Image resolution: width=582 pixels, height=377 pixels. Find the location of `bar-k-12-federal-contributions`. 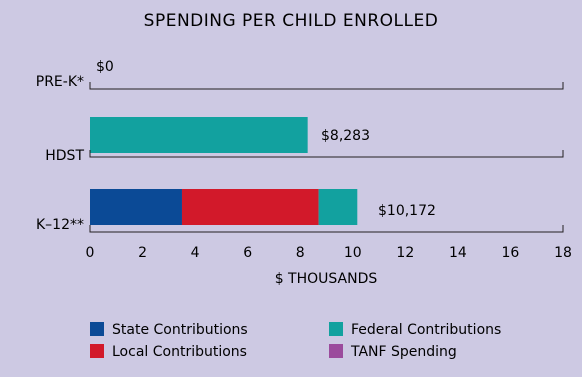

bar-k-12-federal-contributions is located at coordinates (338, 207).